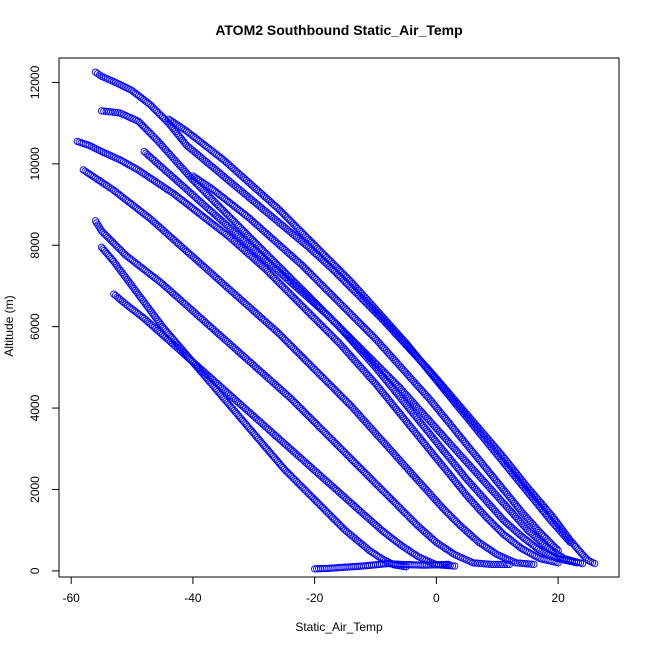 The height and width of the screenshot is (650, 650). What do you see at coordinates (35, 570) in the screenshot?
I see `y-tick-label: 0` at bounding box center [35, 570].